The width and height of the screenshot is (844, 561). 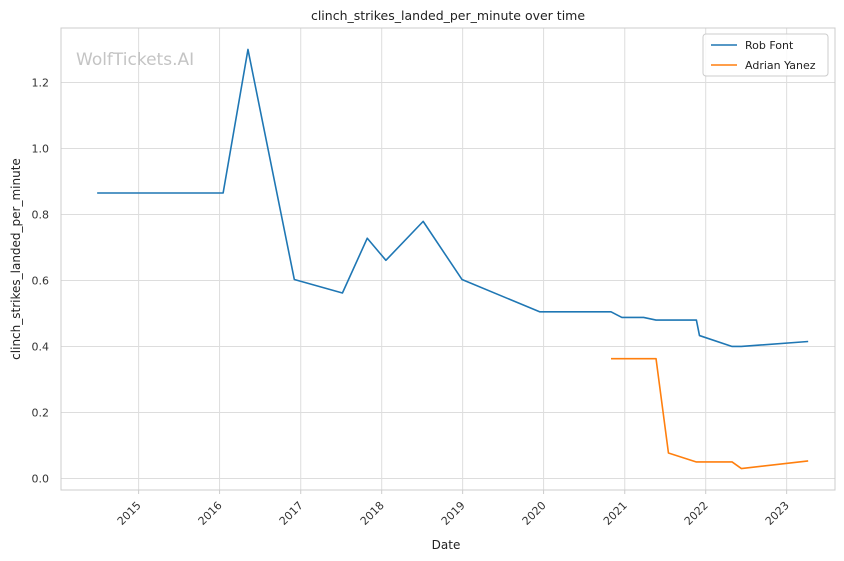 I want to click on legend-label-rob-font: Rob Font, so click(x=769, y=45).